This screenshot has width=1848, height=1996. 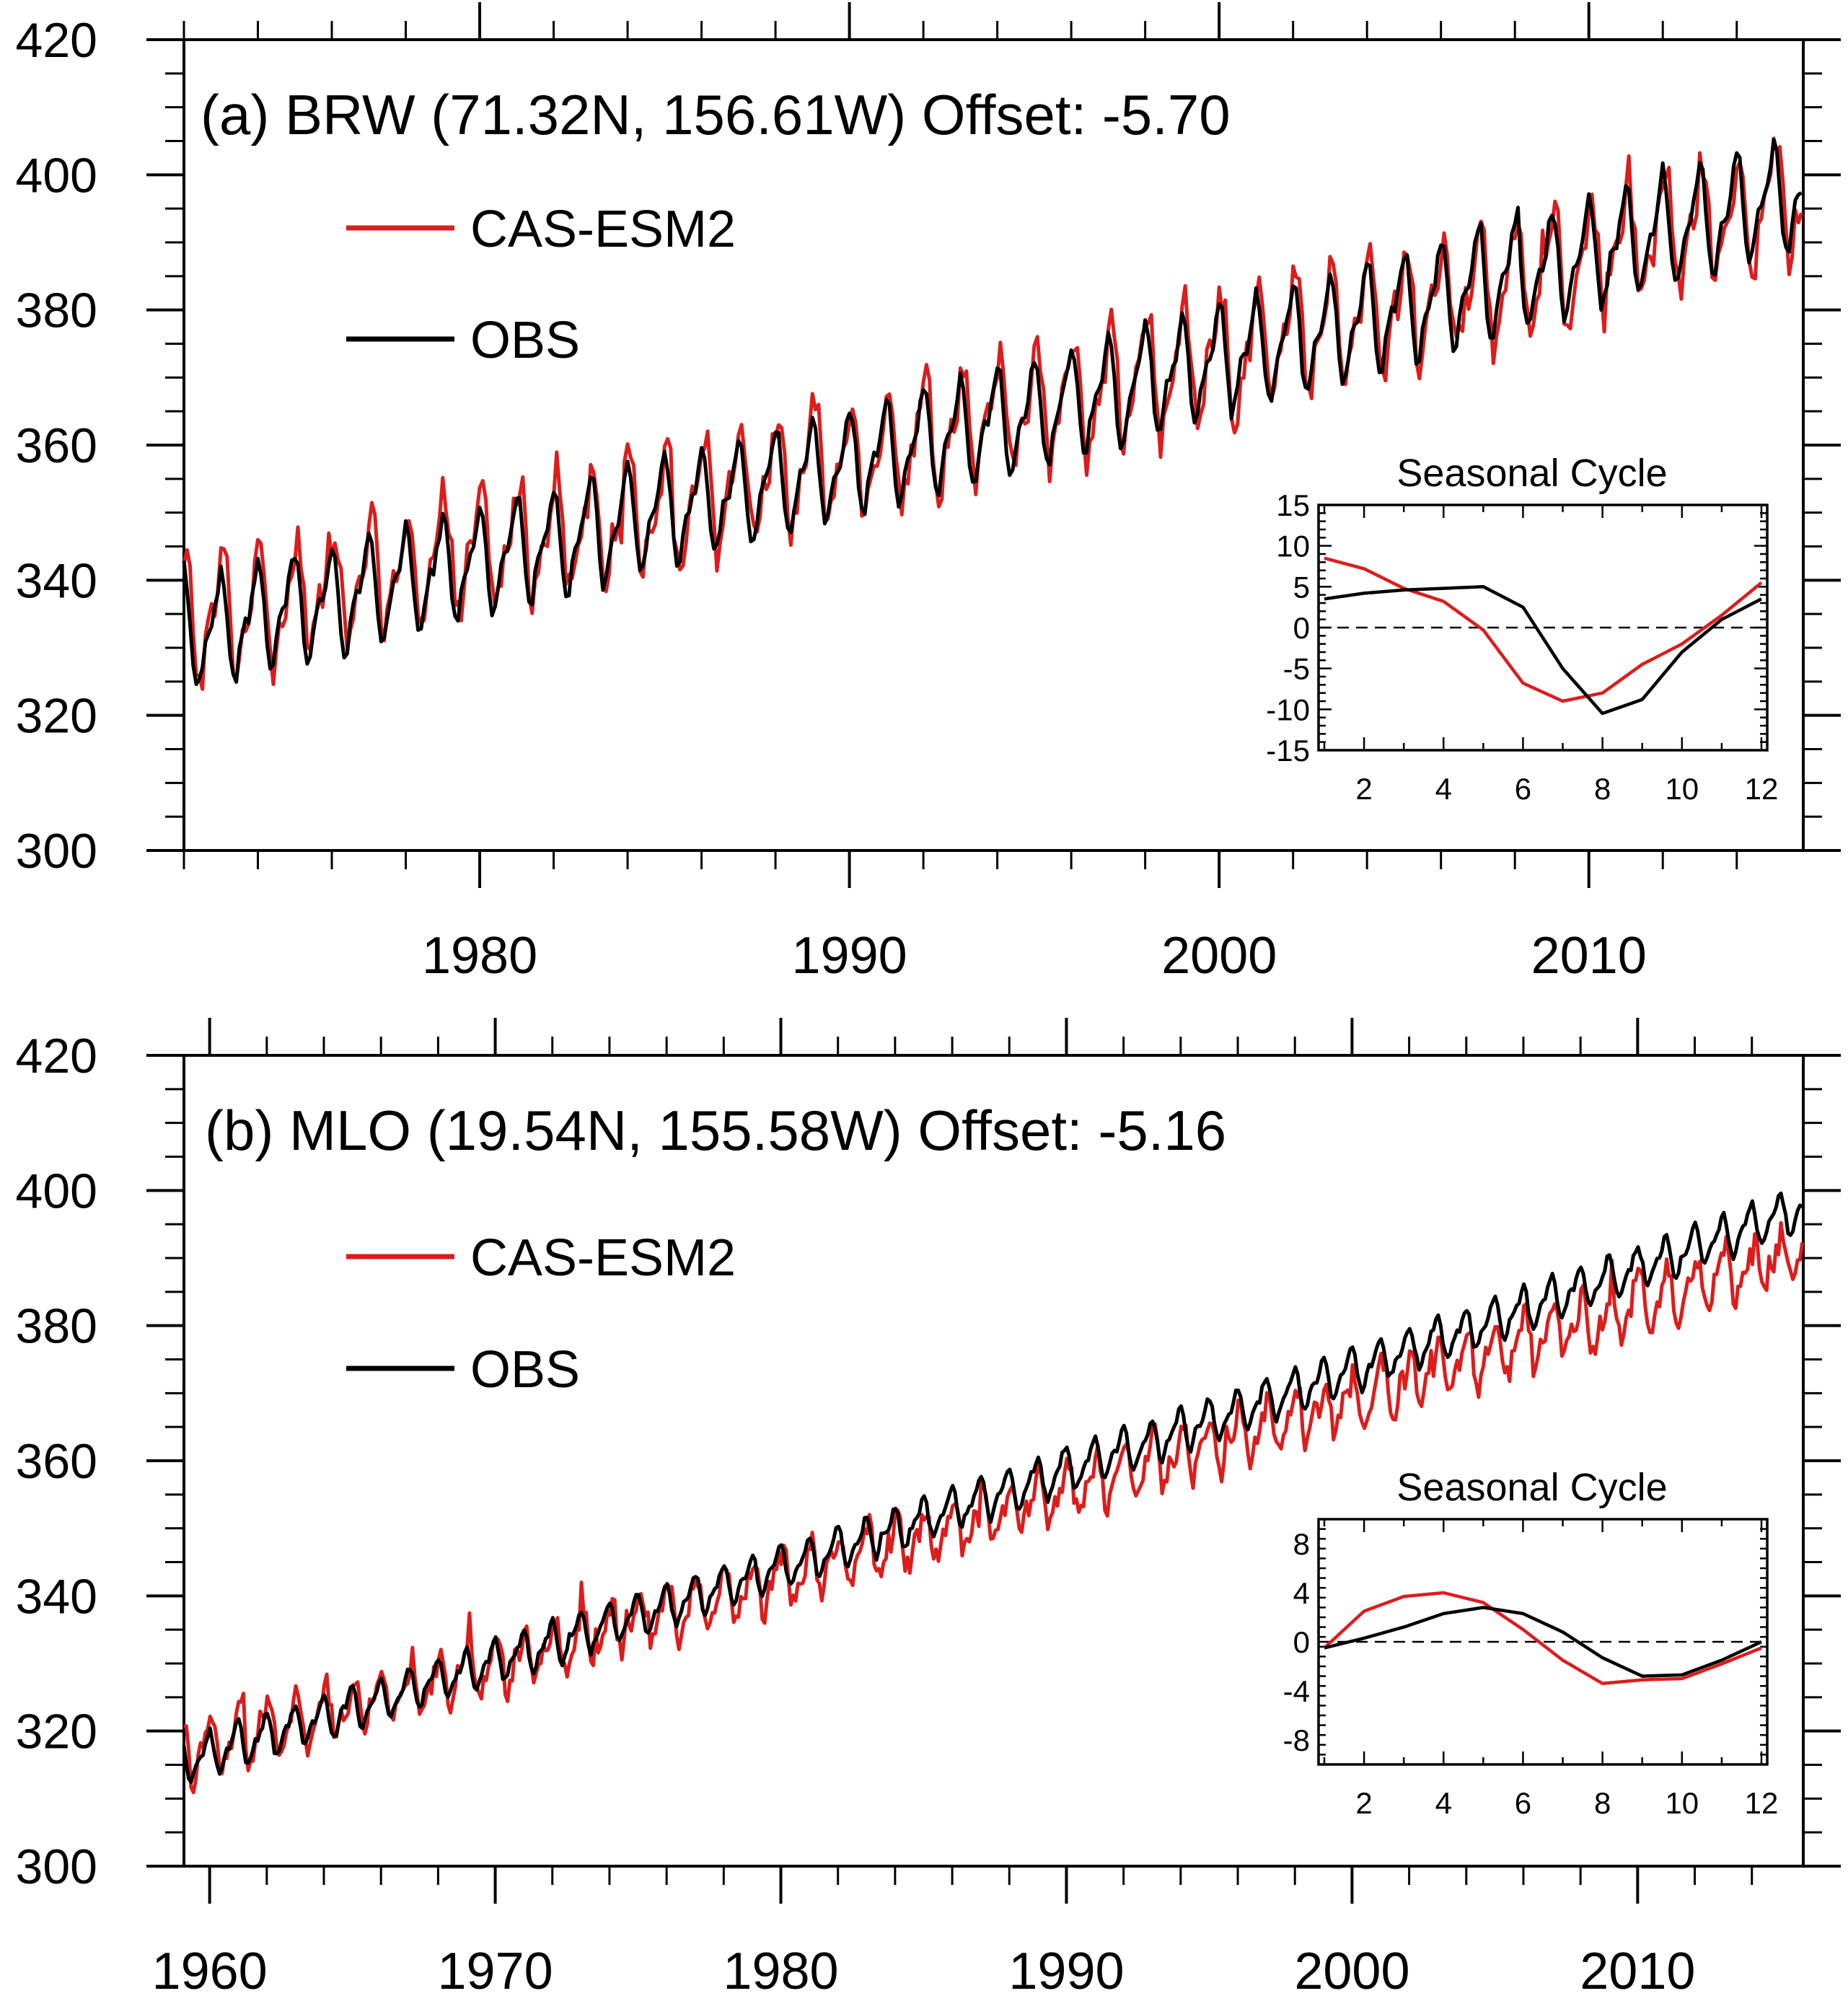 I want to click on panel-b-inset-series, so click(x=1543, y=1638).